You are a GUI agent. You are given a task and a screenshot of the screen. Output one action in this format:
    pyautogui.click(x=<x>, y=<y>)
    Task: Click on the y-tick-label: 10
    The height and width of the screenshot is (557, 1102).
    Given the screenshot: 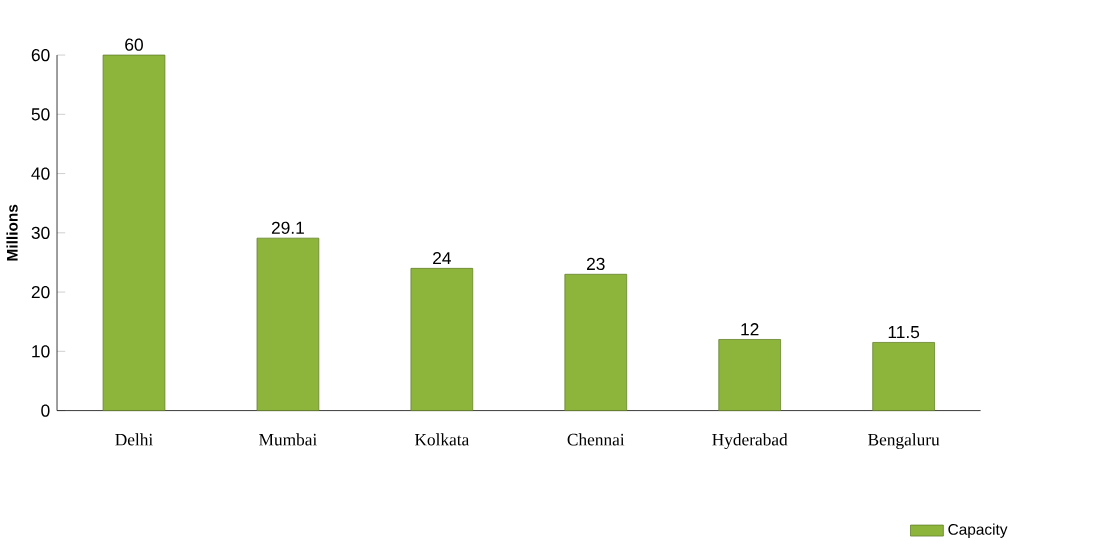 What is the action you would take?
    pyautogui.click(x=41, y=351)
    